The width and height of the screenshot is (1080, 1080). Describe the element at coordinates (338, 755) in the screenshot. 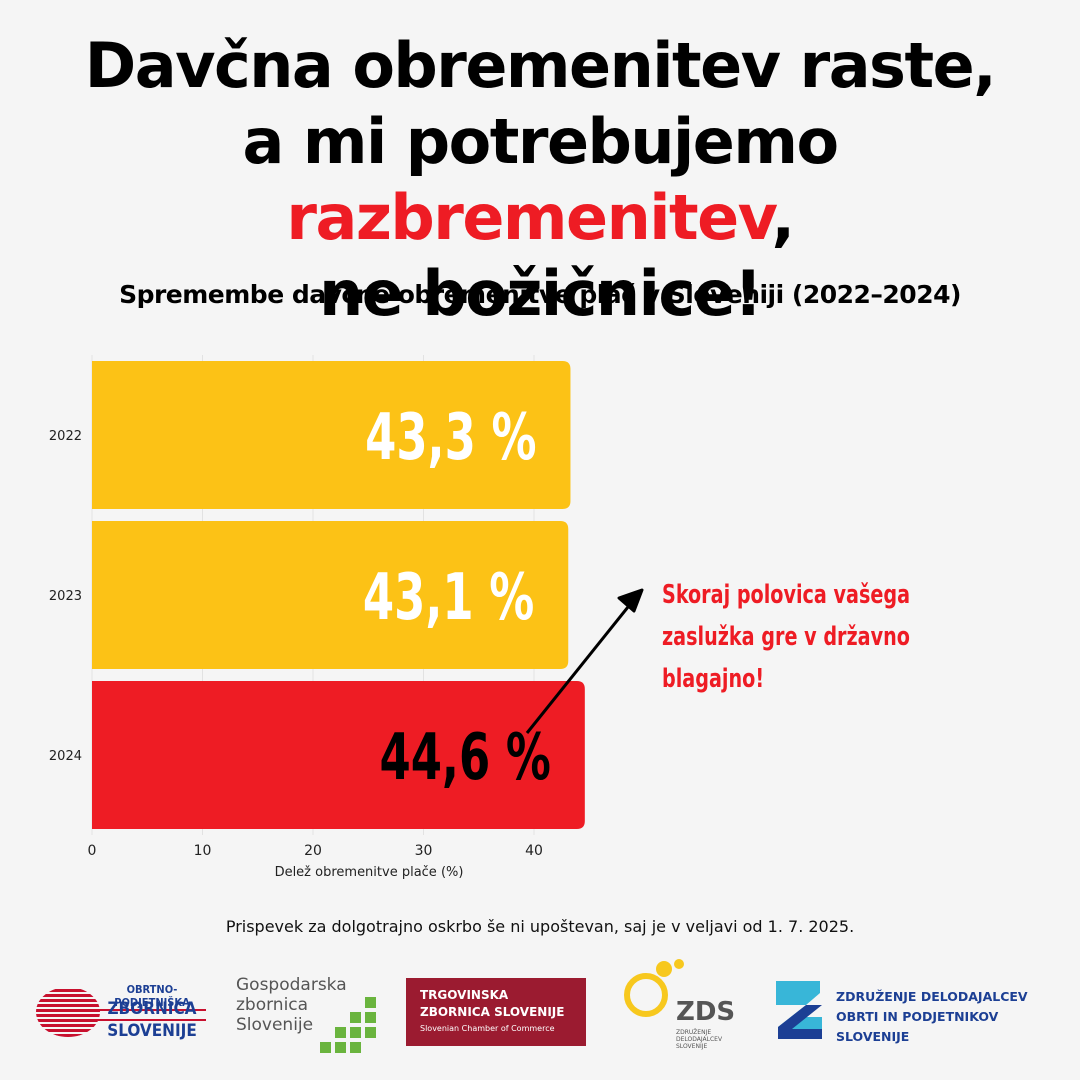

I see `bar-2024` at that location.